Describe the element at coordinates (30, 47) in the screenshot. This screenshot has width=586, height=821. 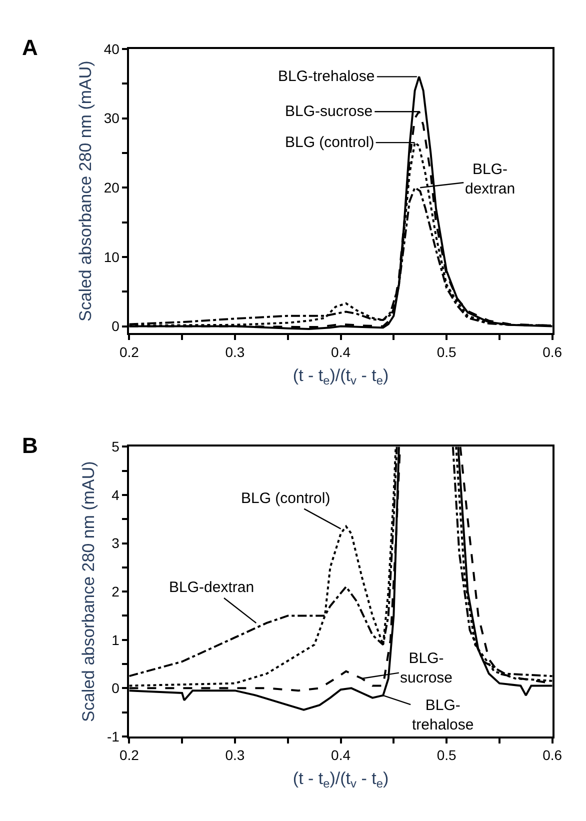
I see `text: A` at that location.